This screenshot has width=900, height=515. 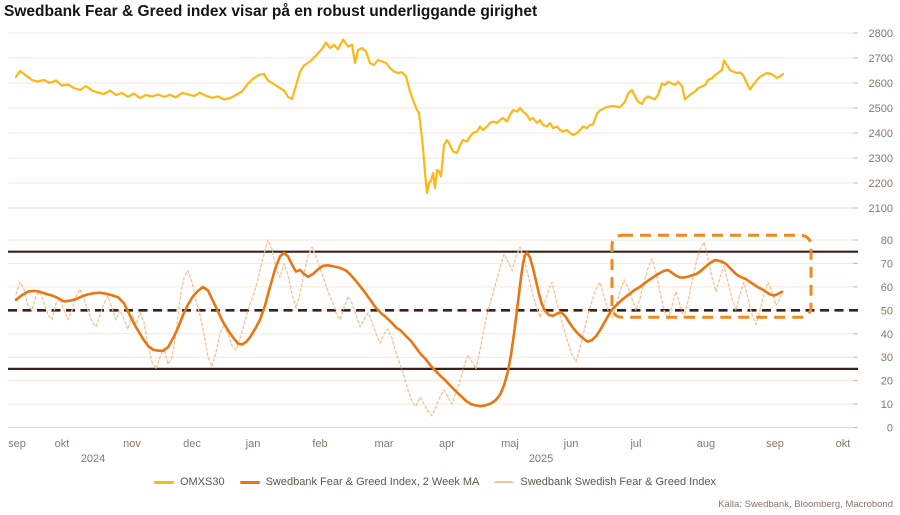 I want to click on y-axis-label-lower: 20, so click(x=887, y=382).